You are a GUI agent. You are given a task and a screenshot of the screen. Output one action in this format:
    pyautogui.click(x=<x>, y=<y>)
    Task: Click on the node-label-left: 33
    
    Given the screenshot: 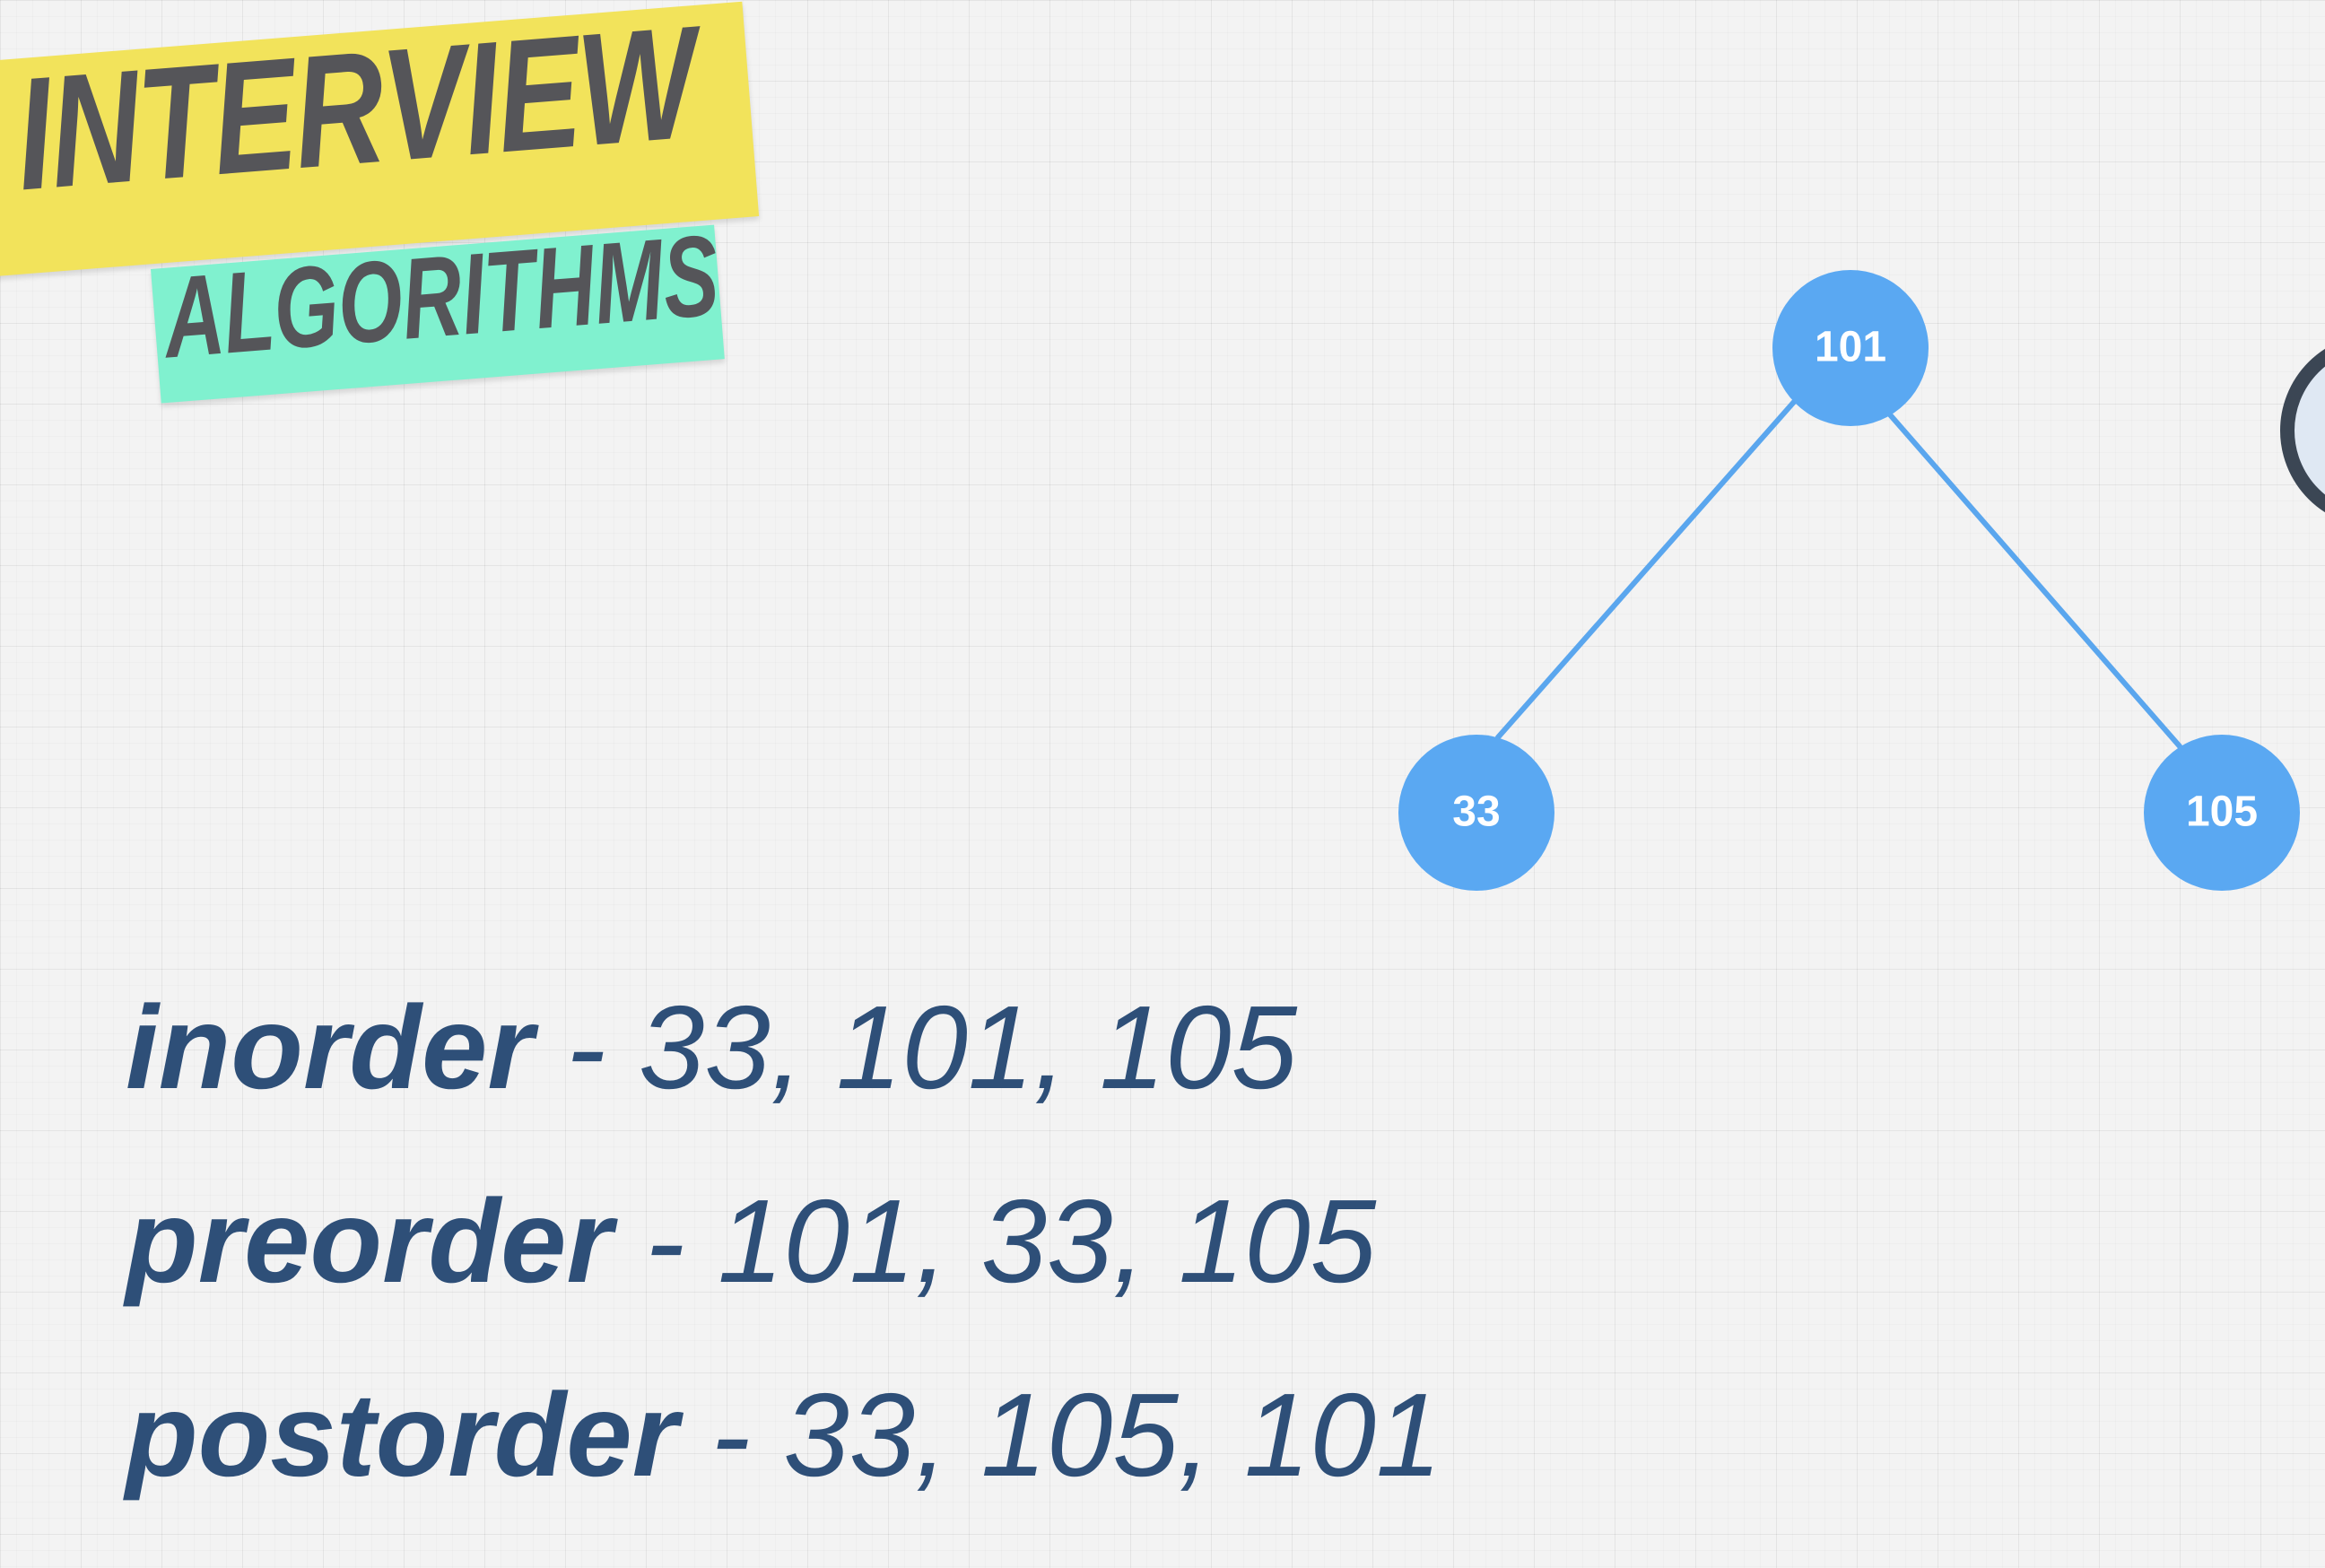 What is the action you would take?
    pyautogui.click(x=1476, y=812)
    